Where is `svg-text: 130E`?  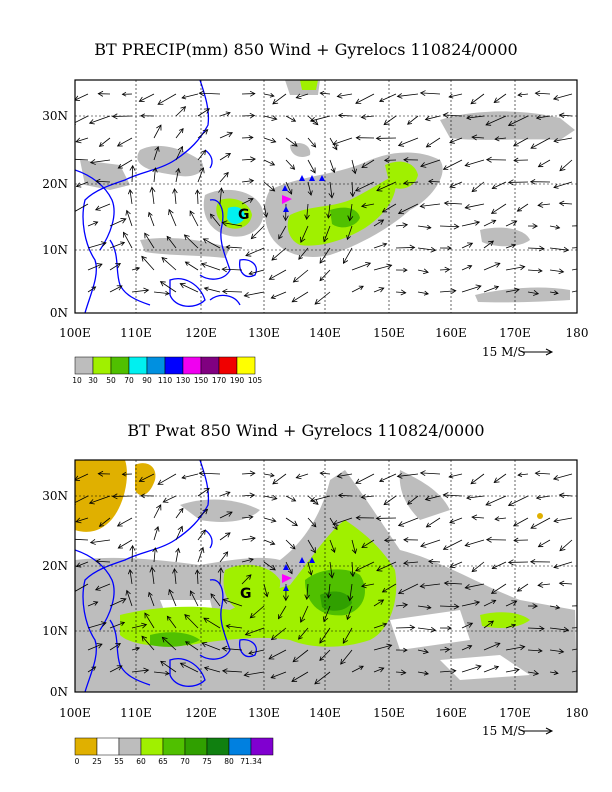 svg-text: 130E is located at coordinates (264, 333).